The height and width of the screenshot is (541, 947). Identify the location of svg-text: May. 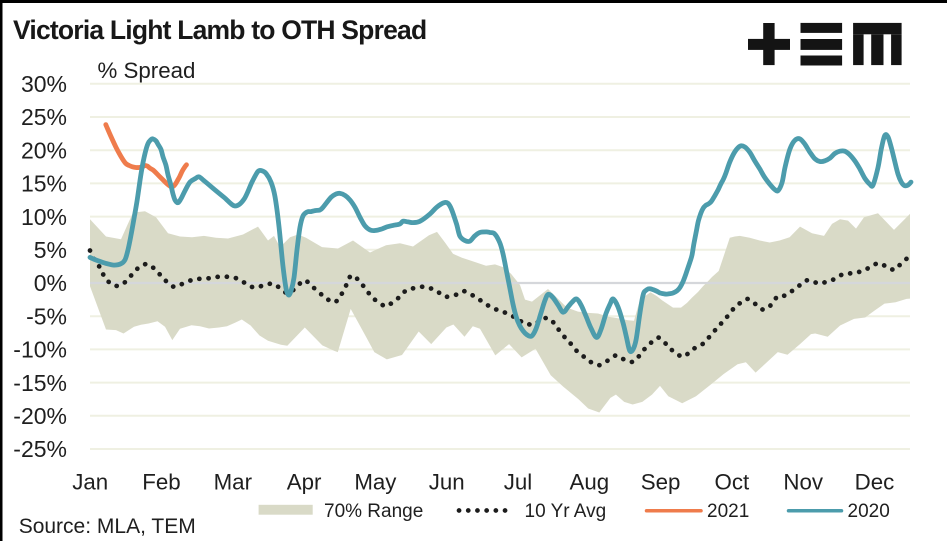
(375, 482).